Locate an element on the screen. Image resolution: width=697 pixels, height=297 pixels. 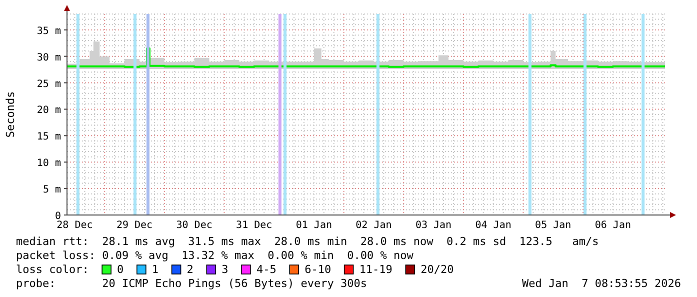
text: 4-5 is located at coordinates (266, 269).